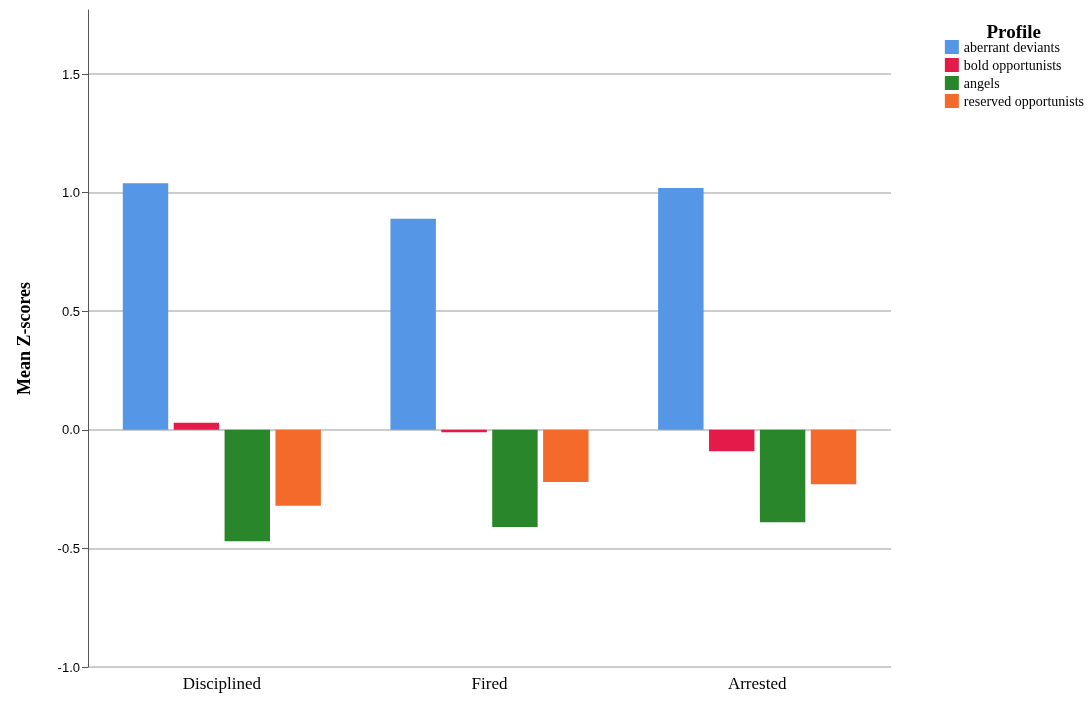 This screenshot has height=706, width=1089. Describe the element at coordinates (70, 430) in the screenshot. I see `y-tick-label: 0.0` at that location.